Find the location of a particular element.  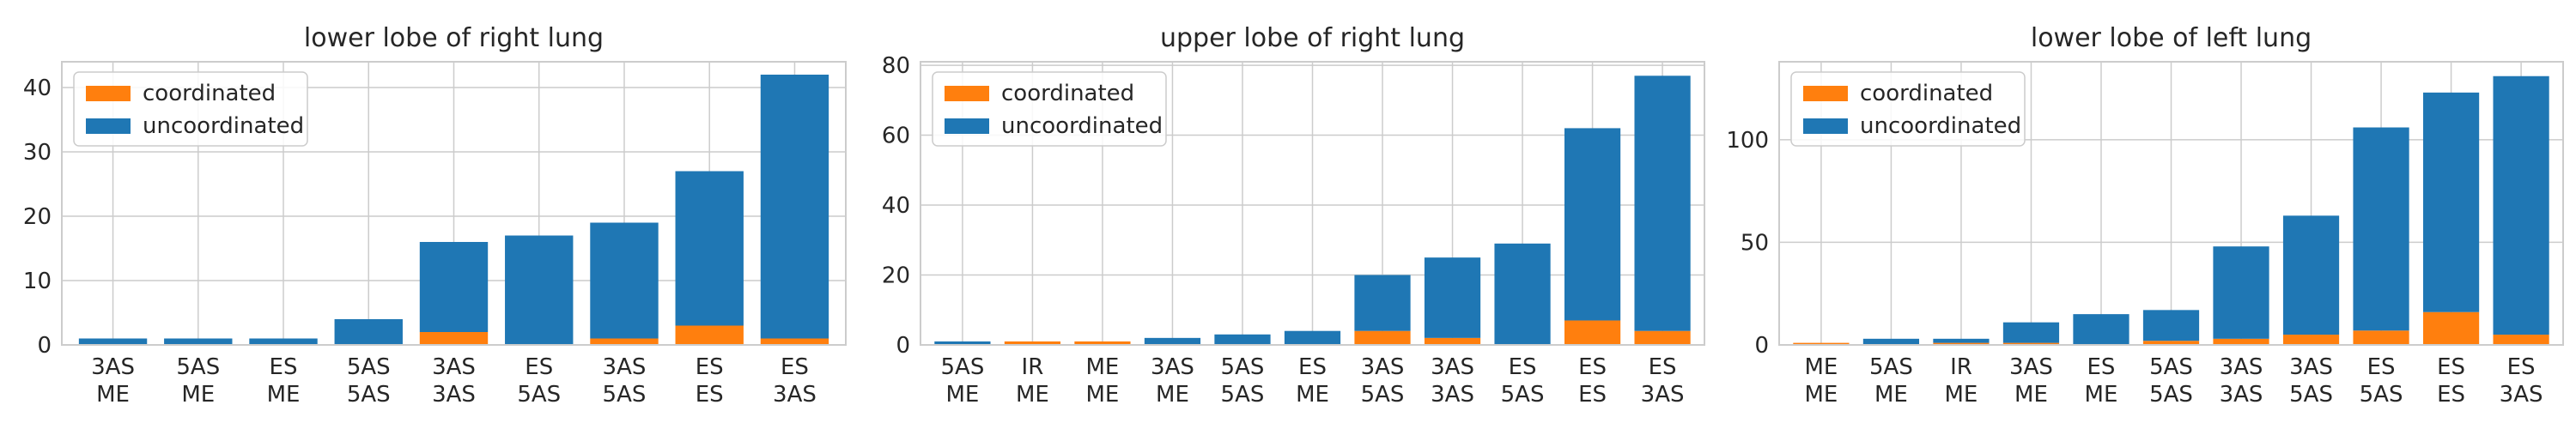

y-tick-label: 40 is located at coordinates (896, 206).